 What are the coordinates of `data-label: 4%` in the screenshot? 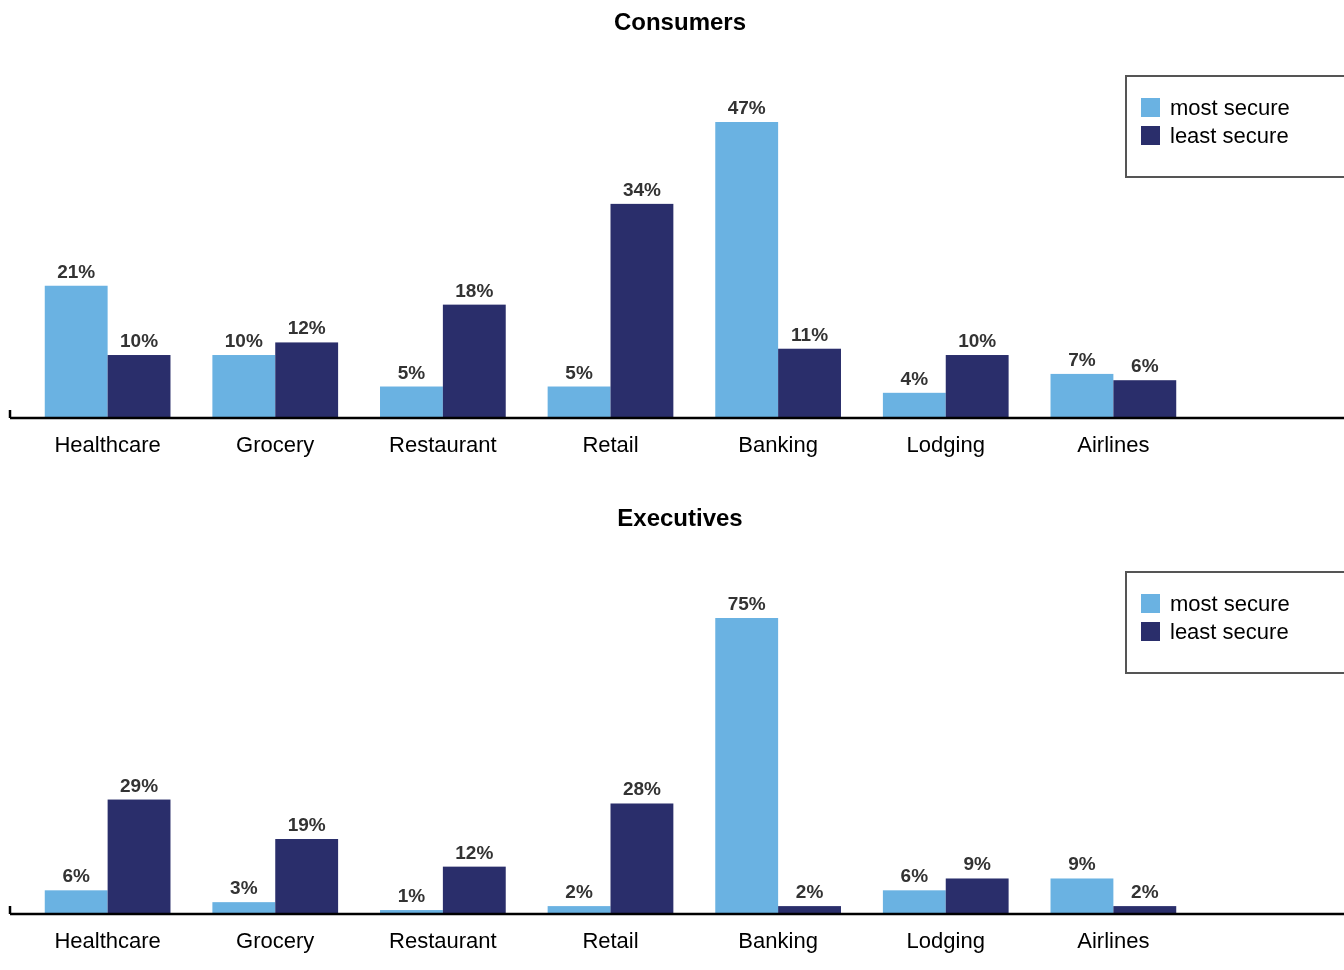 It's located at (914, 378).